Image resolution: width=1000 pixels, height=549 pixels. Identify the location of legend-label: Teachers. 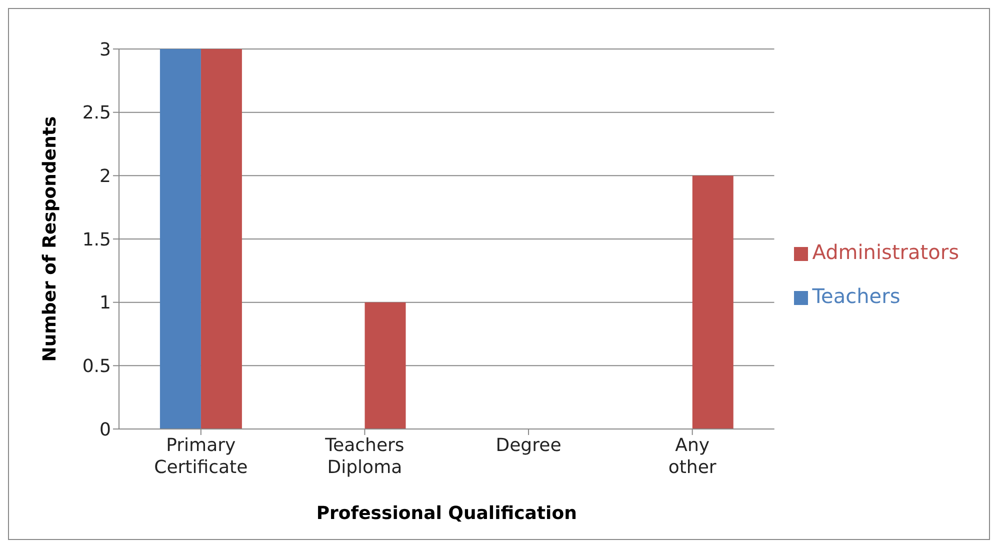
(856, 296).